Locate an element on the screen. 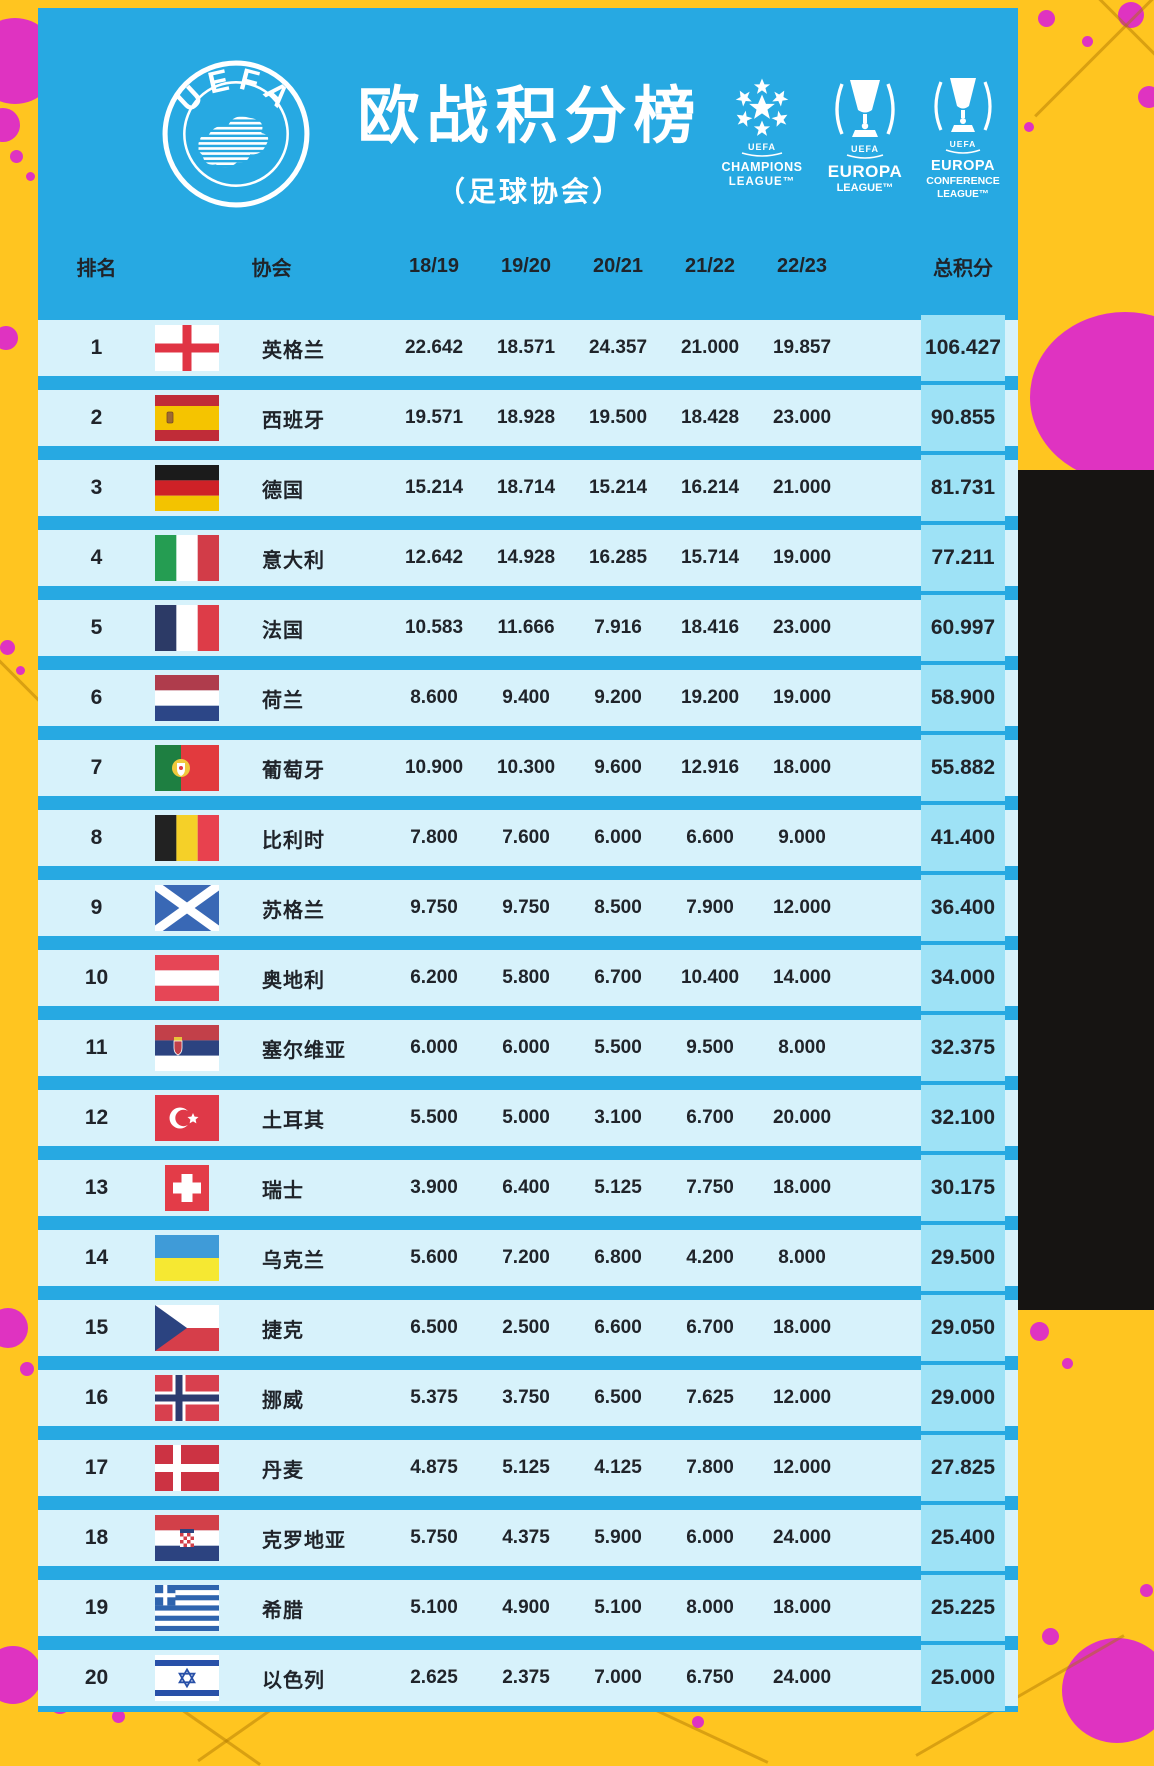 The width and height of the screenshot is (1154, 1766). page-subtitle: （足球协会） is located at coordinates (529, 191).